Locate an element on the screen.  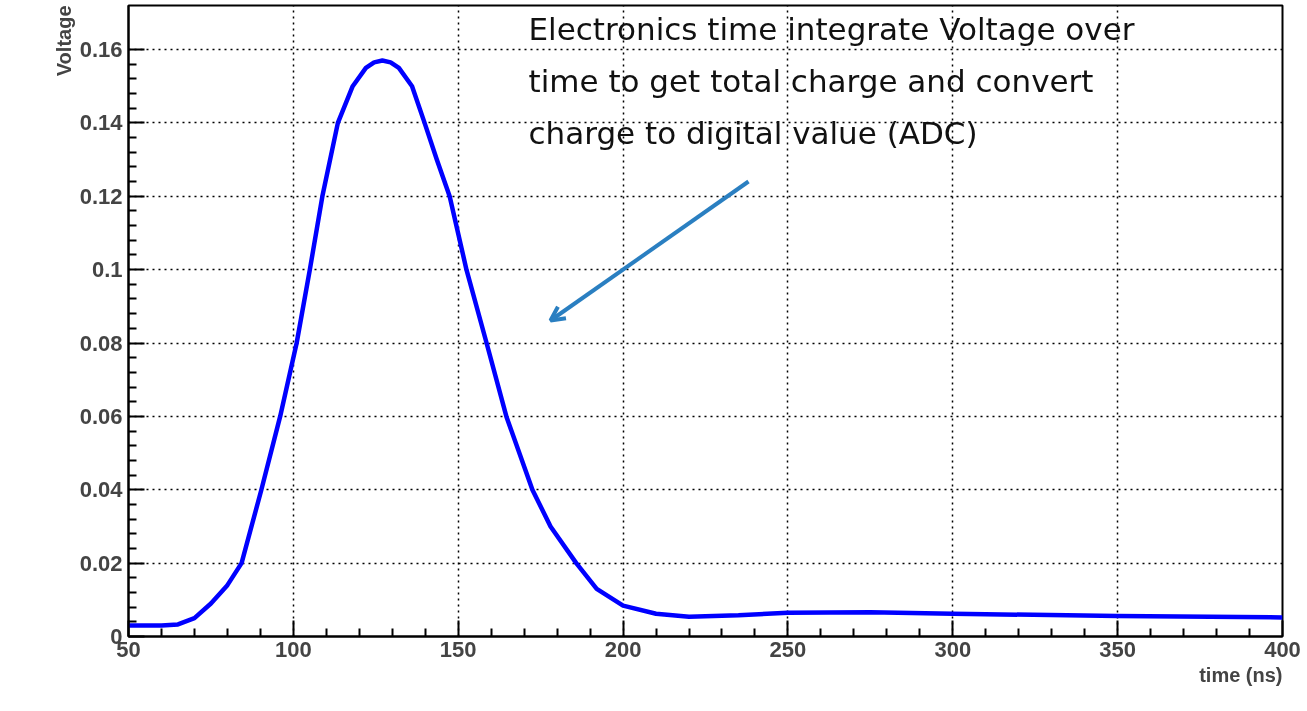
y-tick-label: 0.08 is located at coordinates (101, 343).